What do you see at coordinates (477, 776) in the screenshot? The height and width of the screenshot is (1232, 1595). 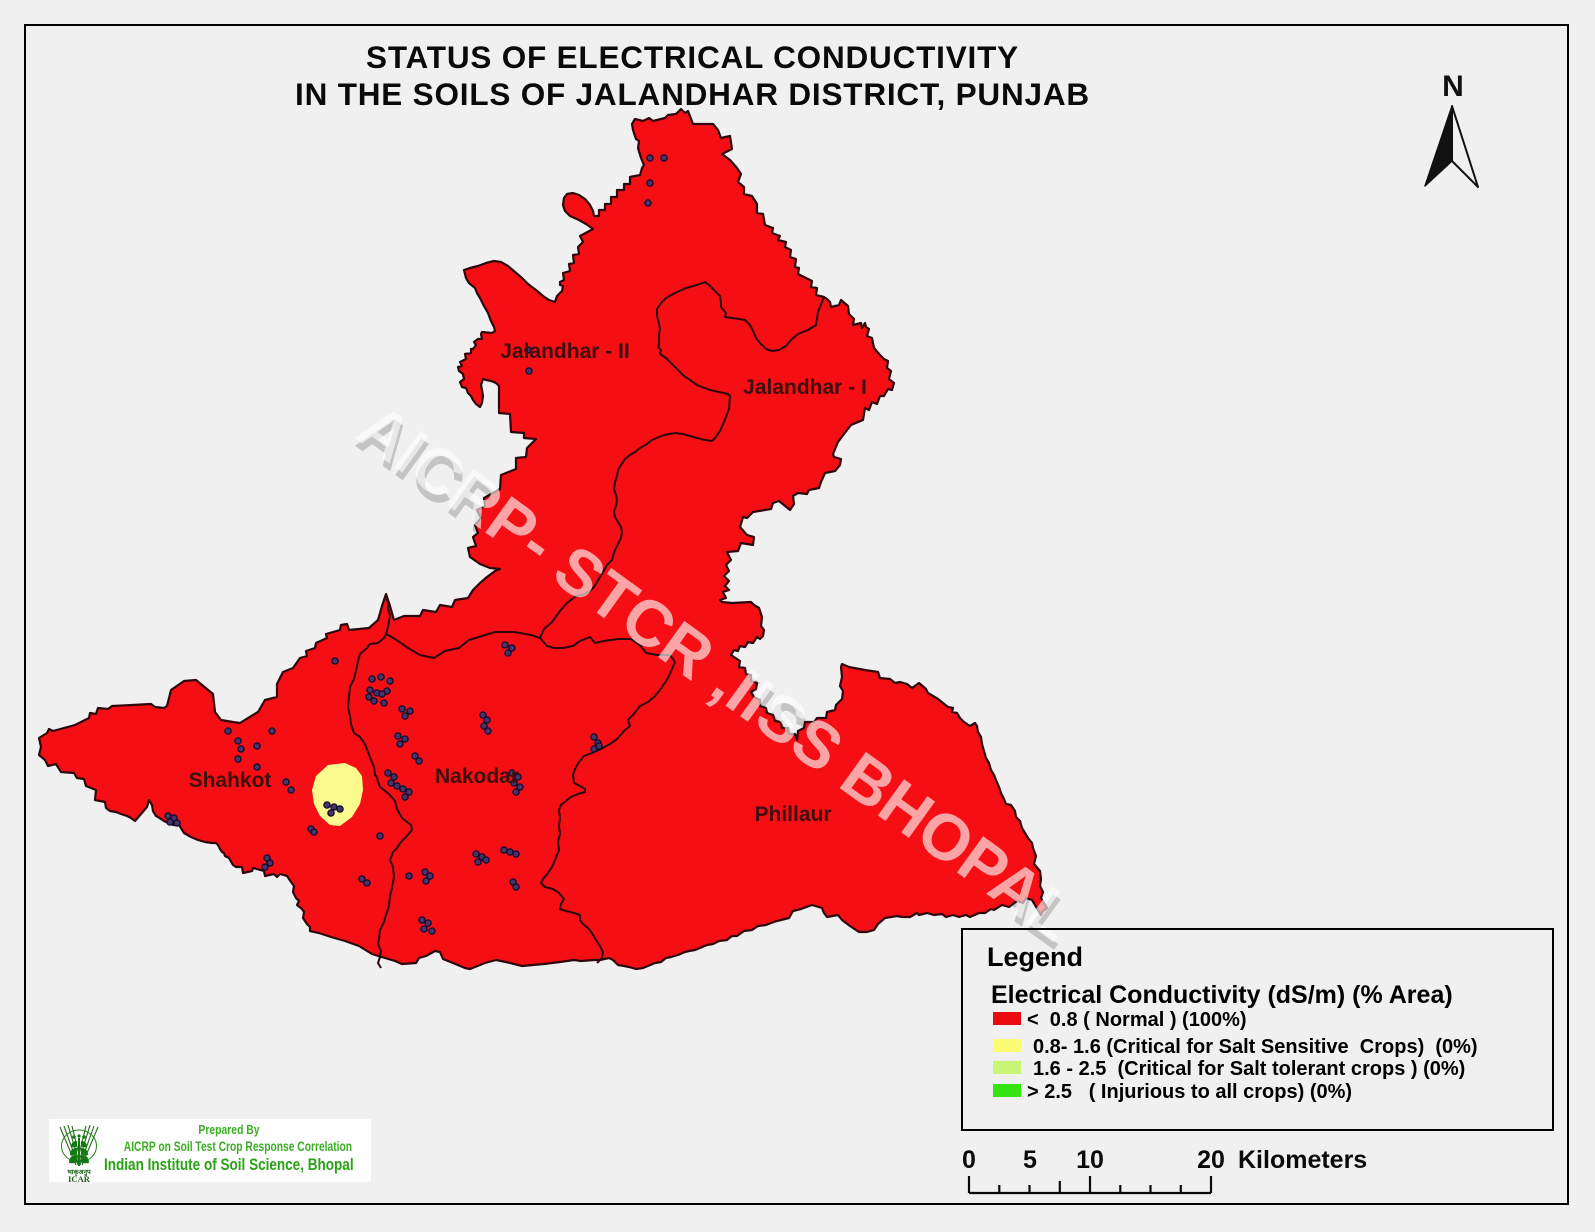 I see `svg-text: Nakodar` at bounding box center [477, 776].